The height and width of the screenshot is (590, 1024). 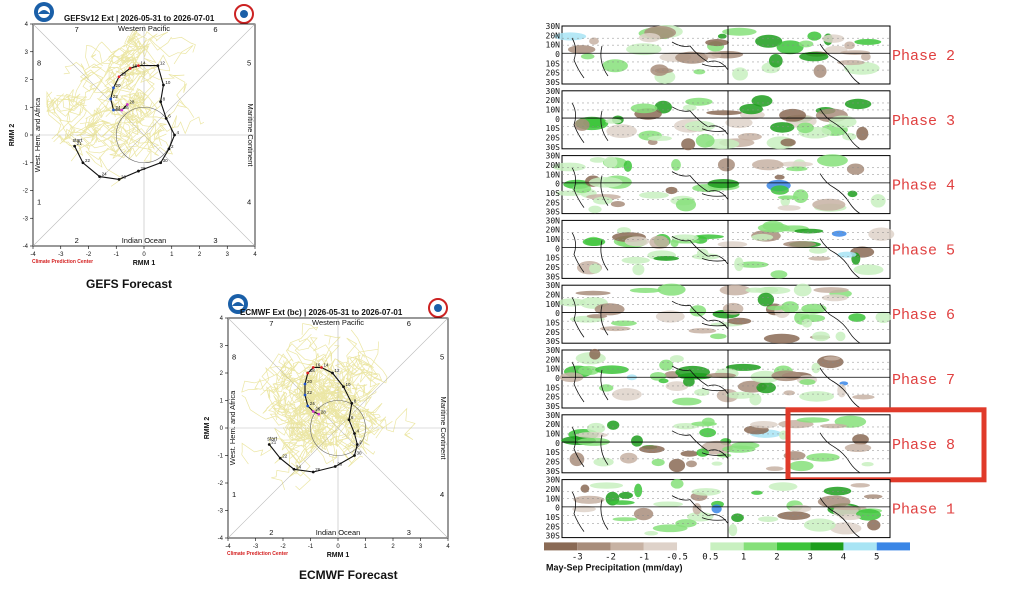 What do you see at coordinates (809, 557) in the screenshot?
I see `colorbar-tick-label: 3` at bounding box center [809, 557].